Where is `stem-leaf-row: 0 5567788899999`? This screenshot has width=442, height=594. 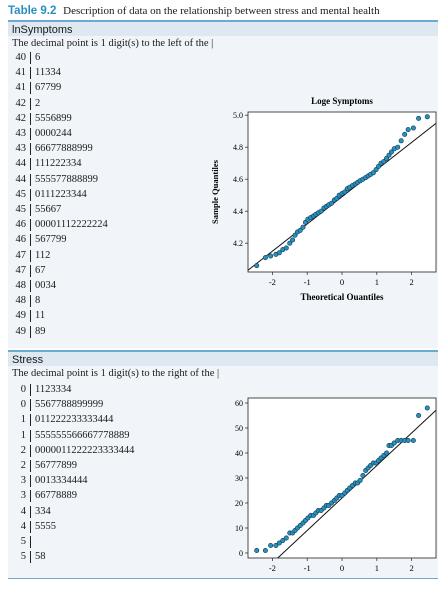
stem-leaf-row: 0 5567788899999 is located at coordinates (55, 405).